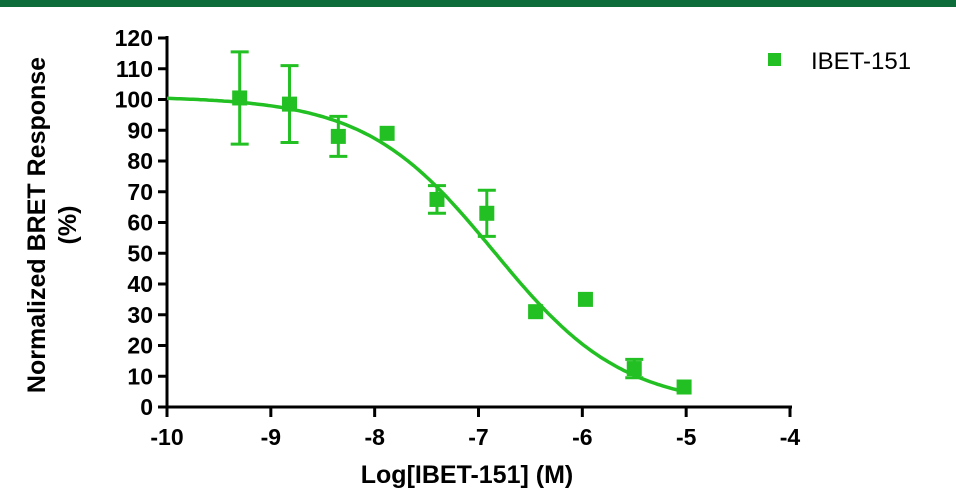  I want to click on x-tick-label: -9, so click(271, 437).